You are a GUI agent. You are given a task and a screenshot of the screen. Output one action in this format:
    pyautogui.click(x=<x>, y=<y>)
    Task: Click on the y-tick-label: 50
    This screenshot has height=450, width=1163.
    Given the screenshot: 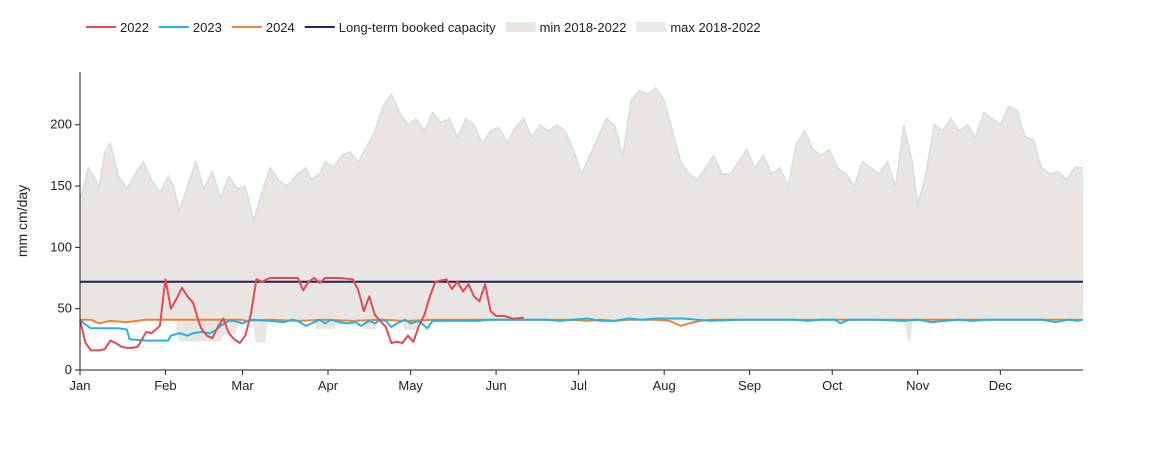 What is the action you would take?
    pyautogui.click(x=65, y=308)
    